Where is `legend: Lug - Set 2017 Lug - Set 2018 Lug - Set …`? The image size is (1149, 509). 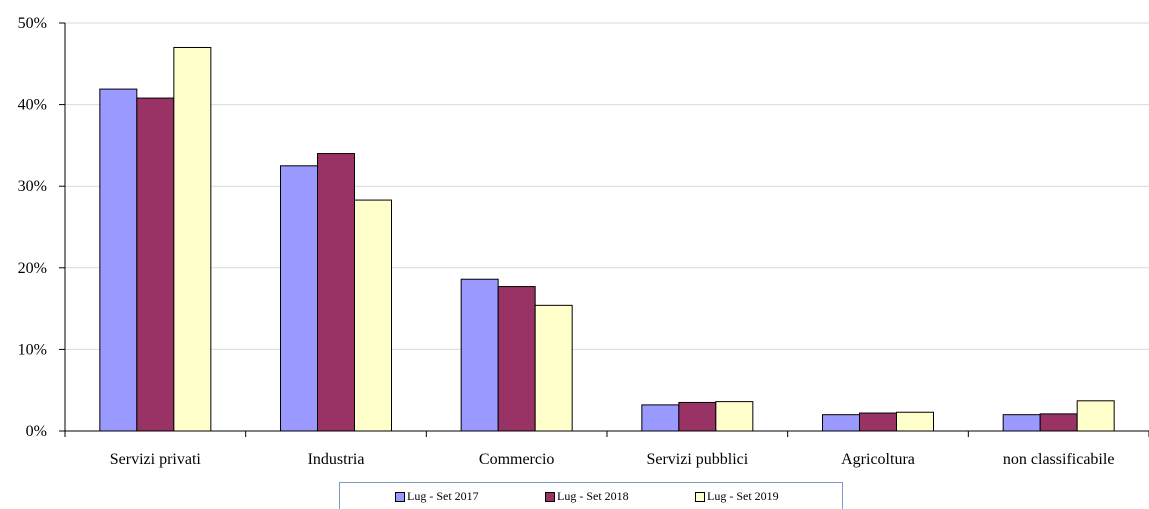 legend: Lug - Set 2017 Lug - Set 2018 Lug - Set … is located at coordinates (591, 495).